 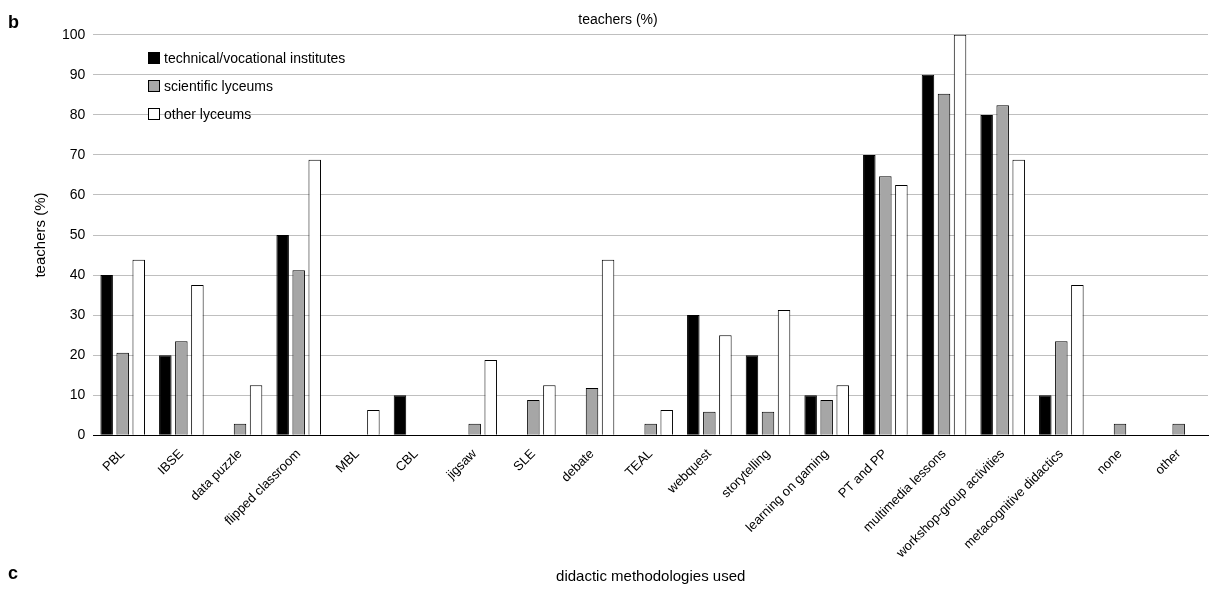 What do you see at coordinates (406, 460) in the screenshot?
I see `x-tick-label: CBL` at bounding box center [406, 460].